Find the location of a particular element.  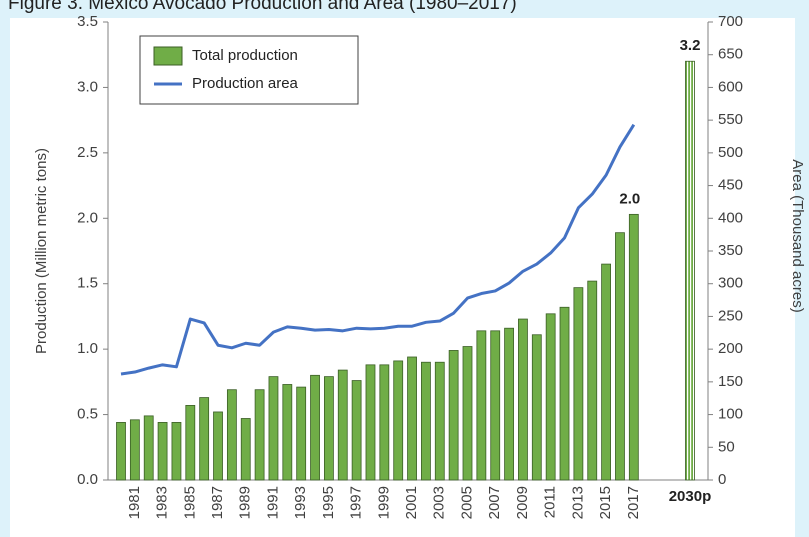

y2-tick-label: 450 is located at coordinates (730, 185).